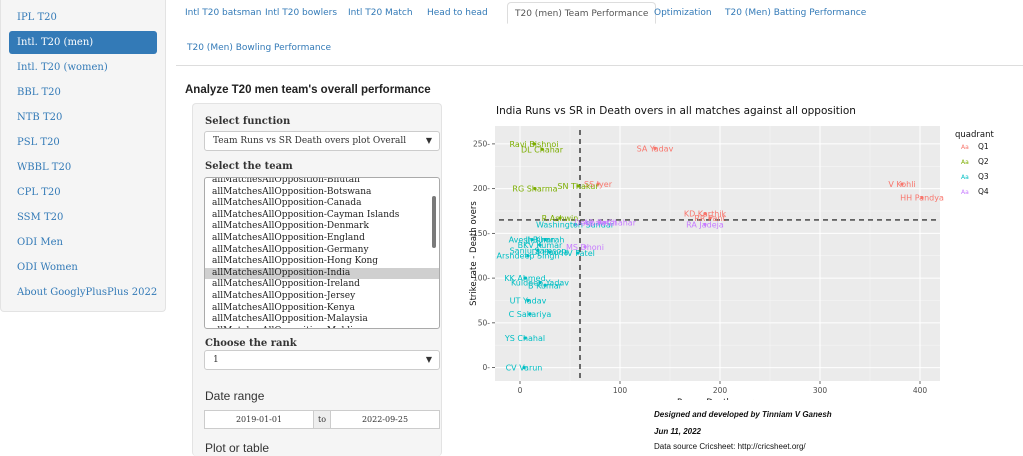 The image size is (1023, 456). Describe the element at coordinates (599, 223) in the screenshot. I see `point-label: AR Patel` at that location.